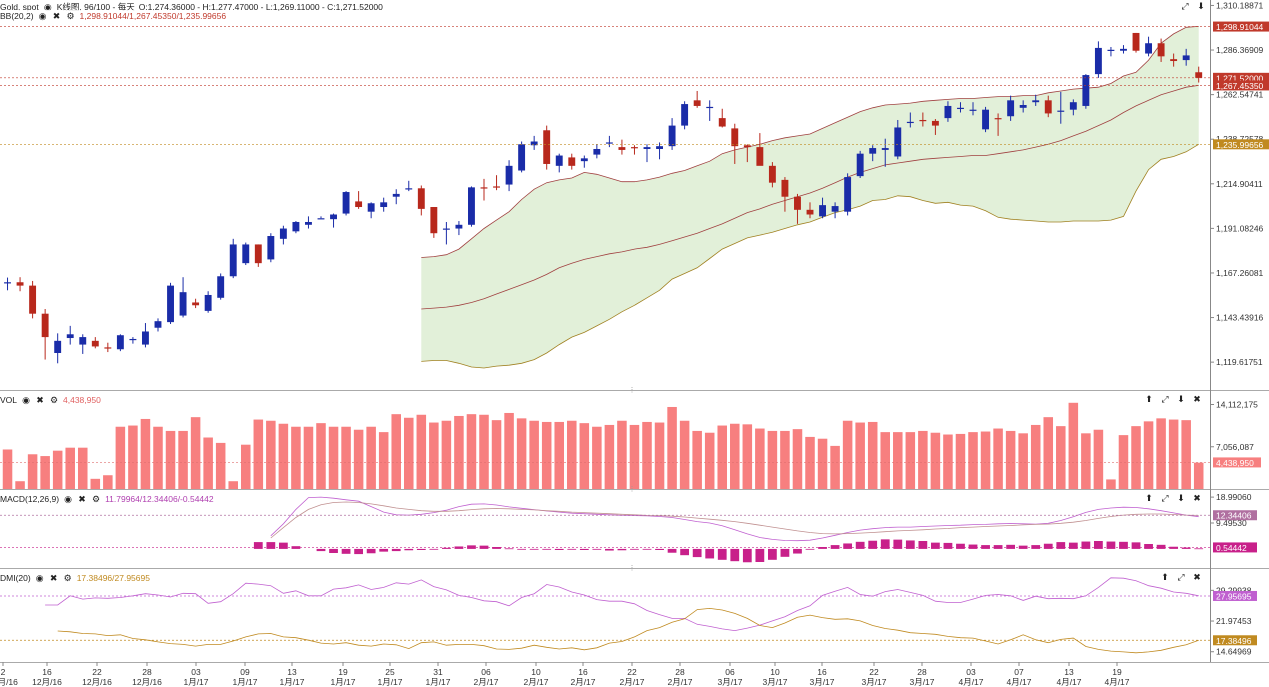  I want to click on volume-pane, so click(605, 445).